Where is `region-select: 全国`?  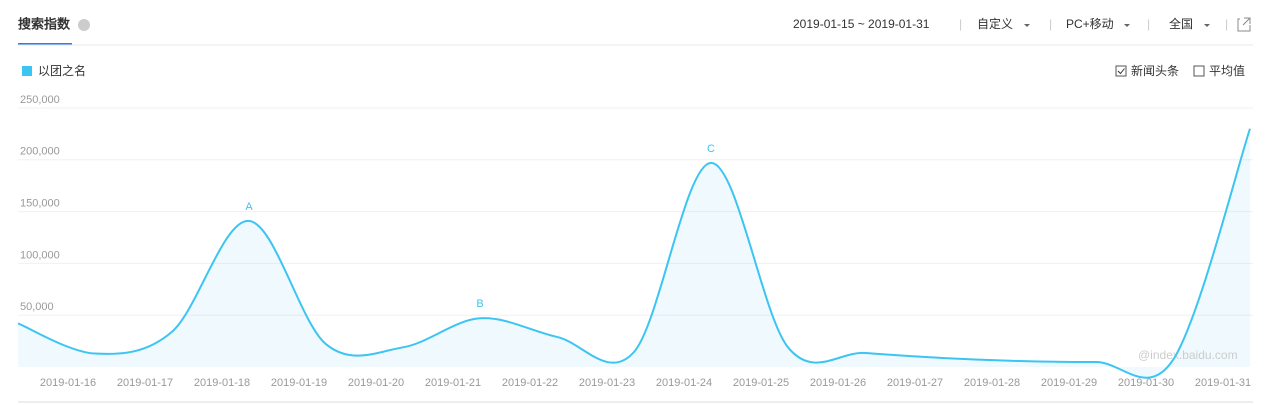
region-select: 全国 is located at coordinates (1181, 23).